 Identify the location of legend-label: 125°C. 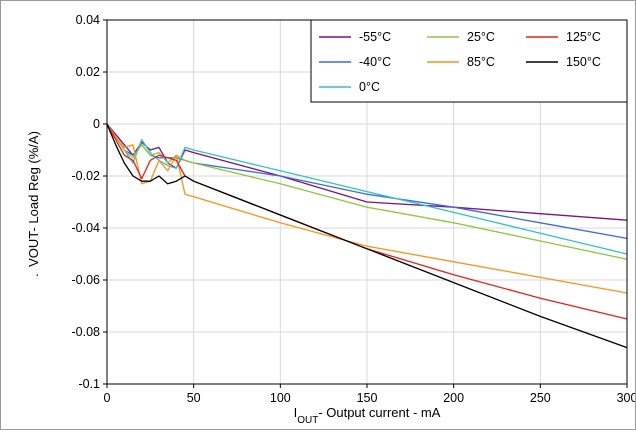
(583, 37).